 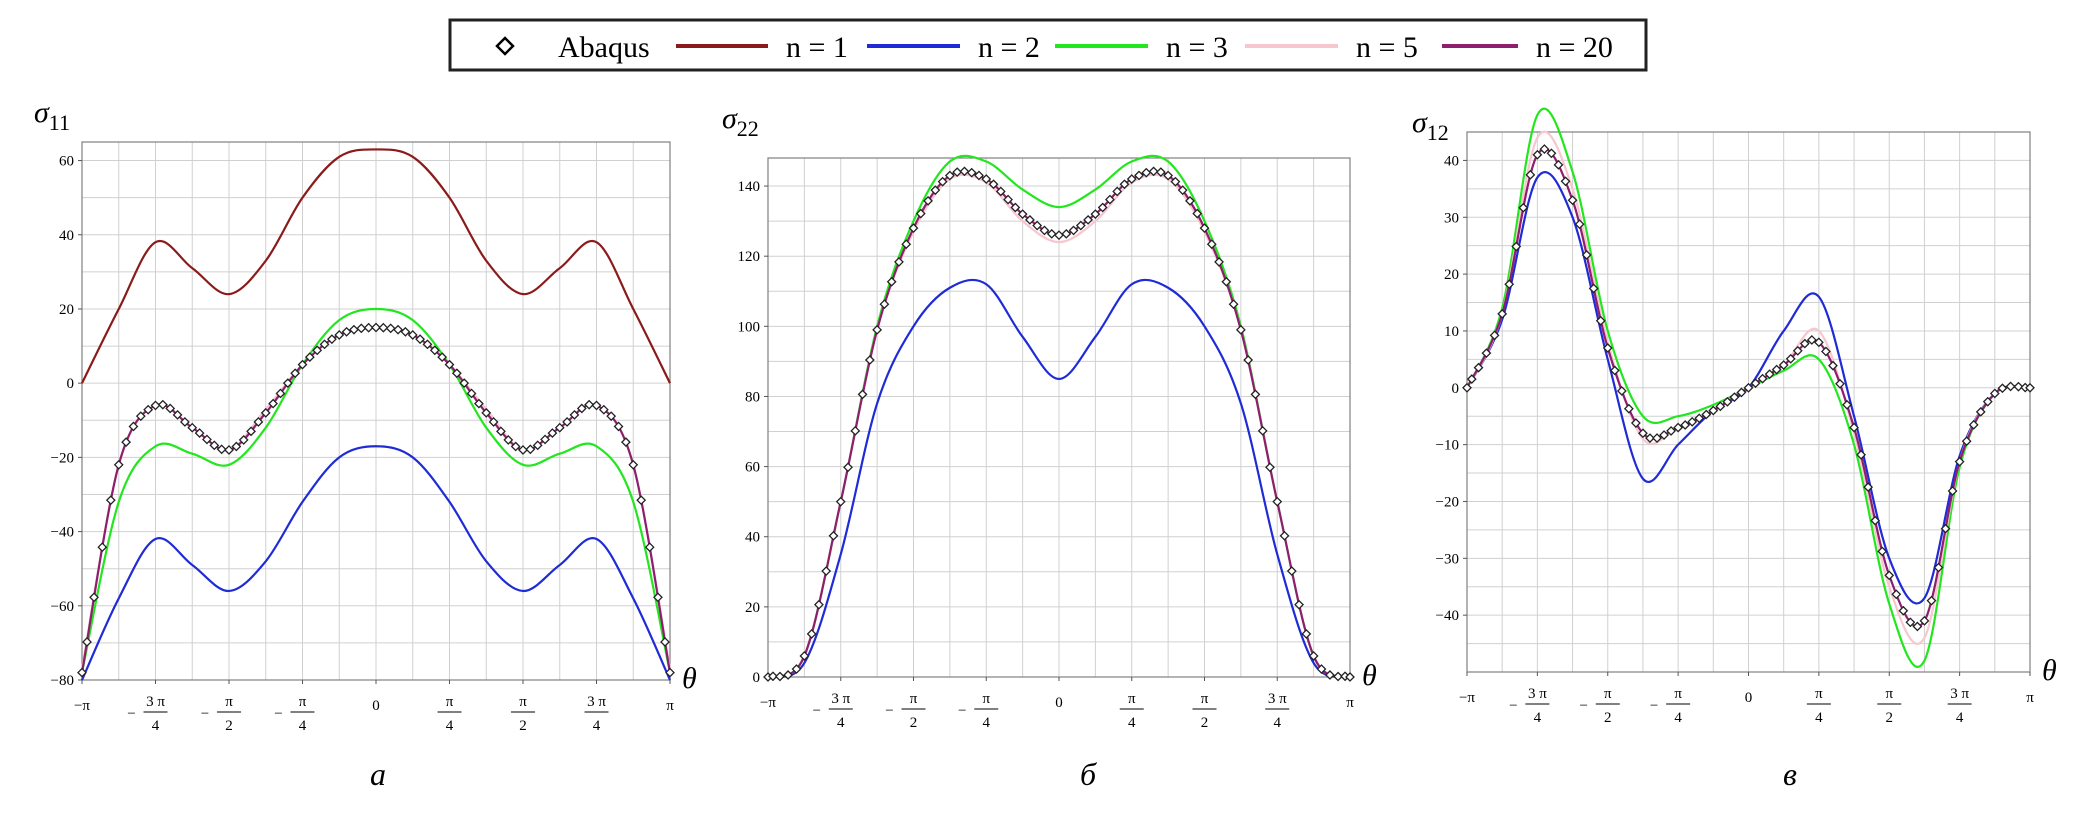 What do you see at coordinates (749, 327) in the screenshot?
I see `y-tick-label: 100` at bounding box center [749, 327].